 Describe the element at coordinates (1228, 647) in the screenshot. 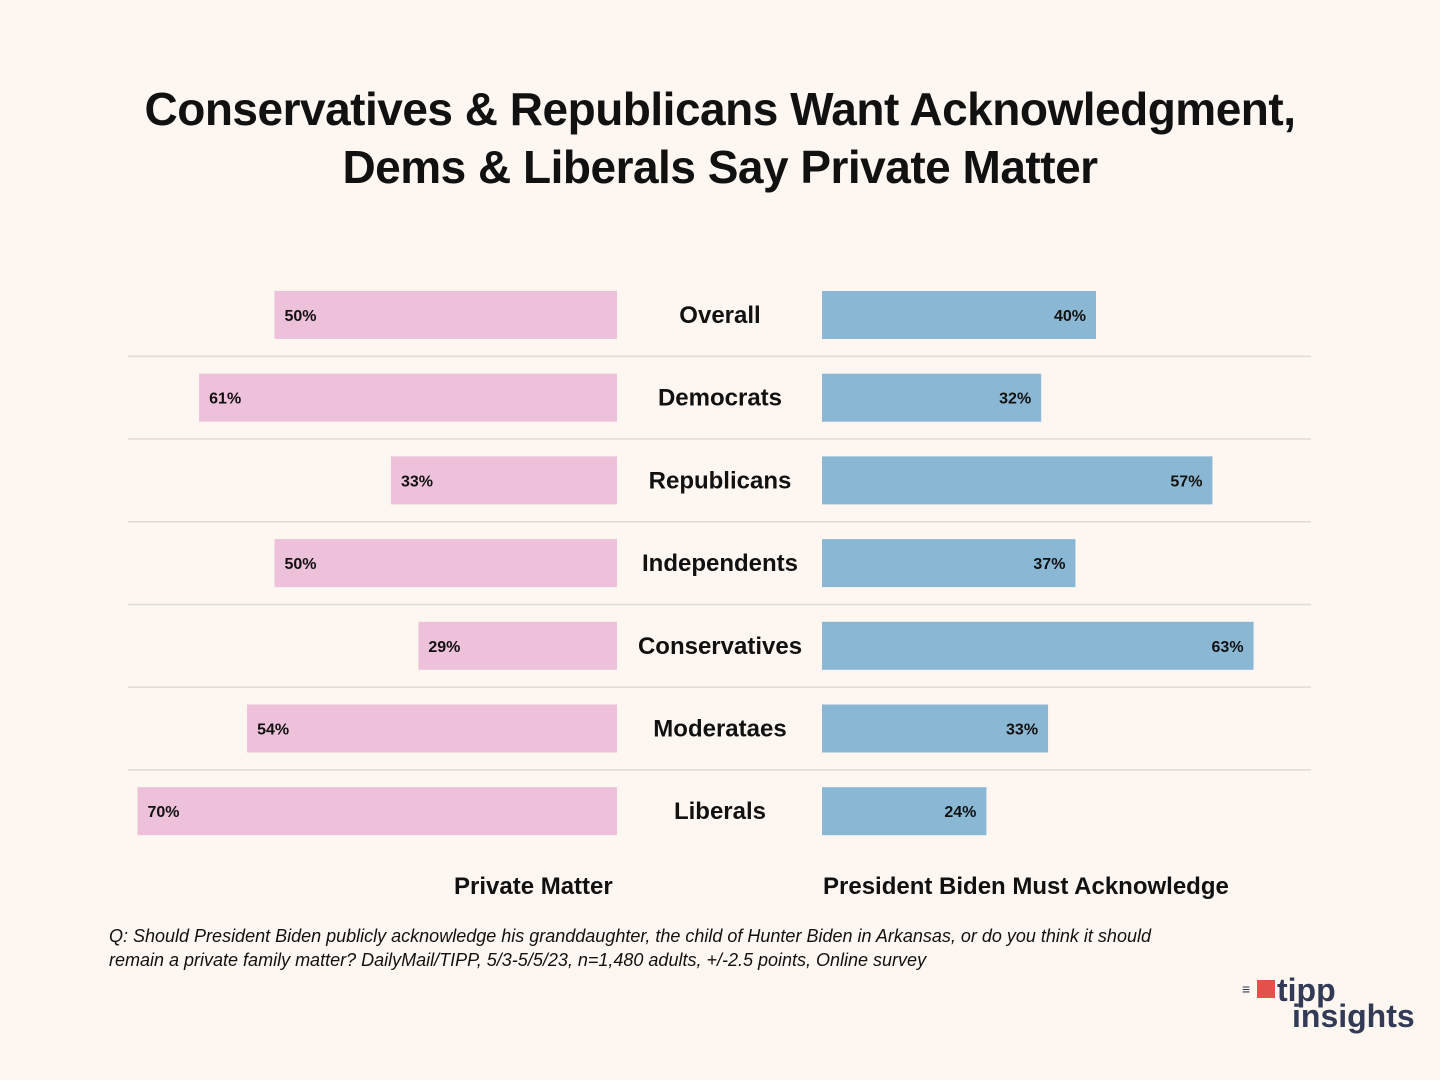

I see `value-label-acknowledge: 63%` at that location.